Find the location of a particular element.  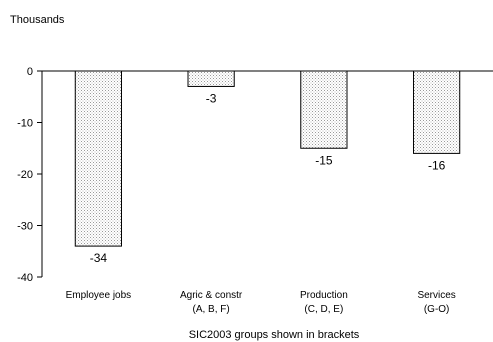

y-ticks: 0 -10 -20 -30 -40 is located at coordinates (29, 175).